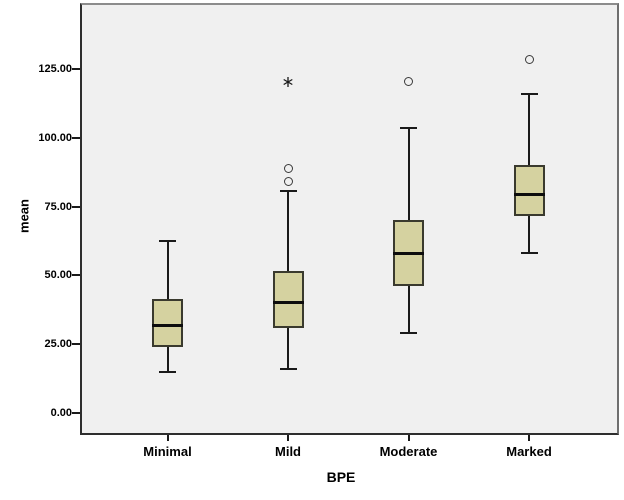 Image resolution: width=624 pixels, height=500 pixels. What do you see at coordinates (288, 81) in the screenshot?
I see `mild-extreme-star-icon` at bounding box center [288, 81].